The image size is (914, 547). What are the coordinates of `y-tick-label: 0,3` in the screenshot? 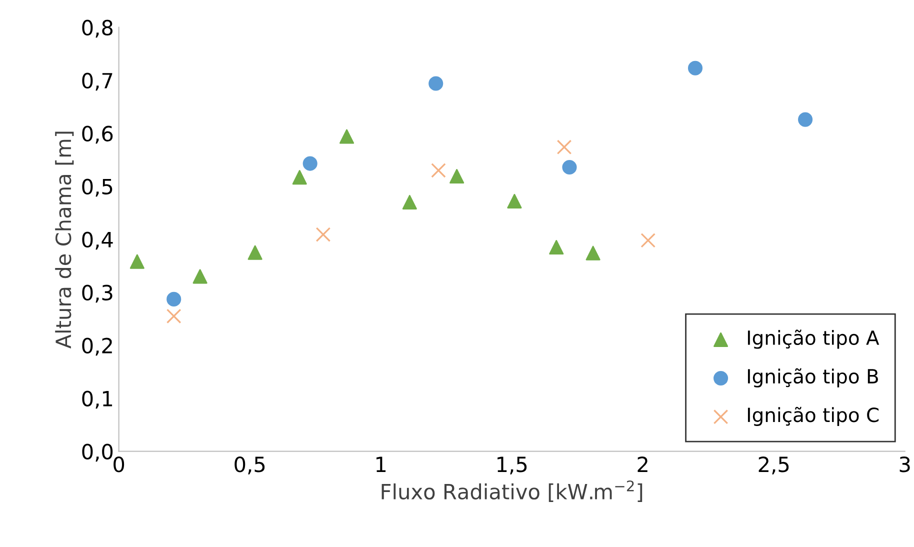 It's located at (97, 293).